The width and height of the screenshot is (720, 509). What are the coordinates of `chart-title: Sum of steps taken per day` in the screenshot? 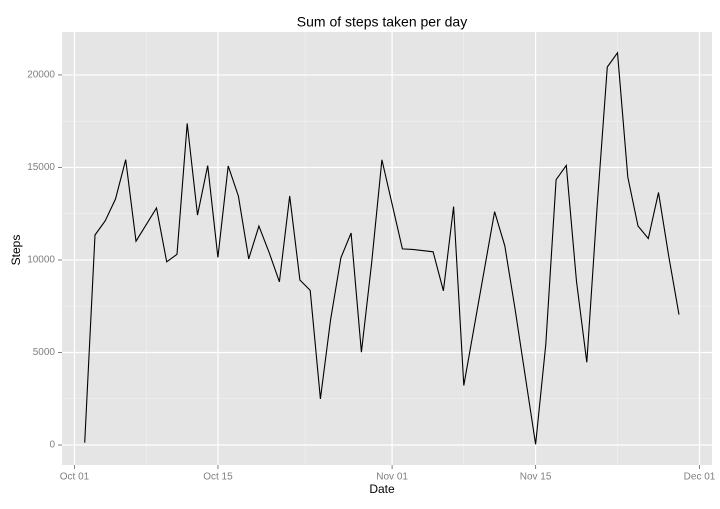 It's located at (382, 22).